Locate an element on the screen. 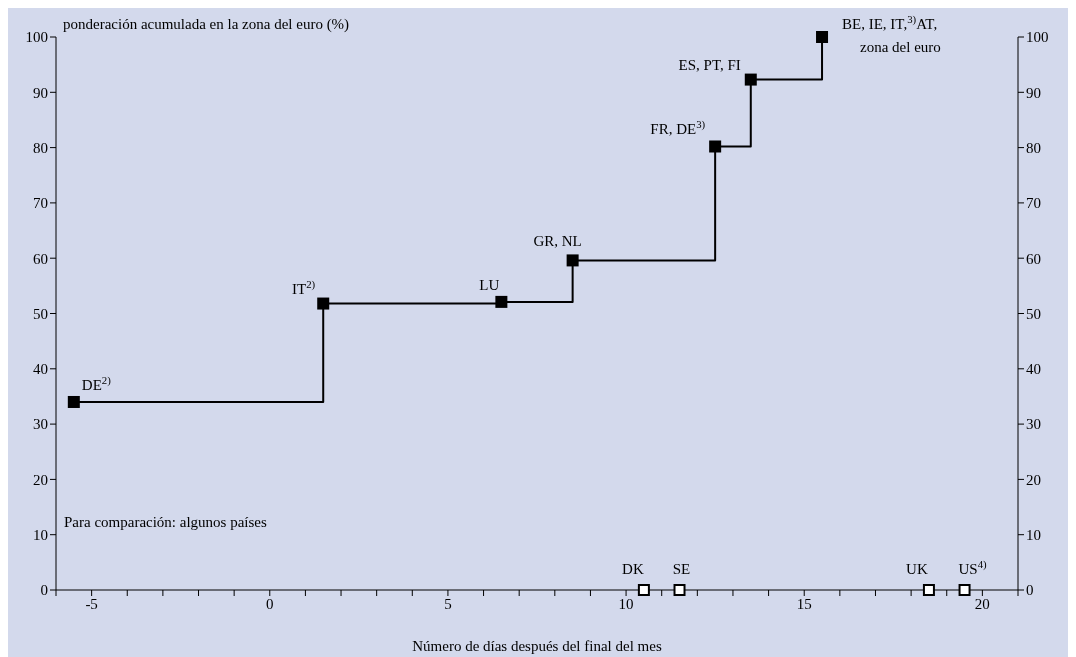 The width and height of the screenshot is (1076, 657). x-tick-label: 10 is located at coordinates (626, 603).